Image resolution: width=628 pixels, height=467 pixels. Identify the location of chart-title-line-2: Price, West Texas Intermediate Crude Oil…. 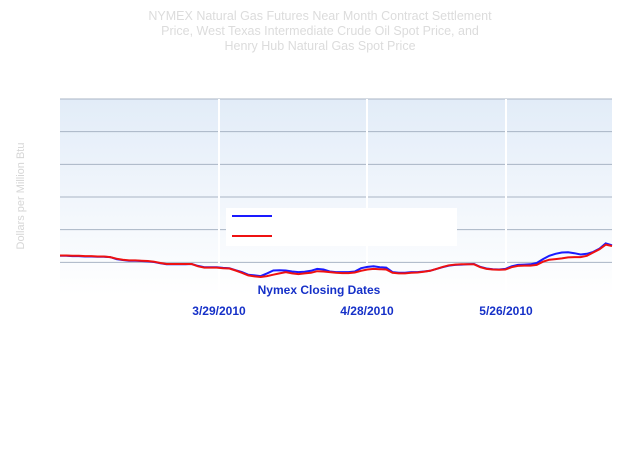
(320, 31).